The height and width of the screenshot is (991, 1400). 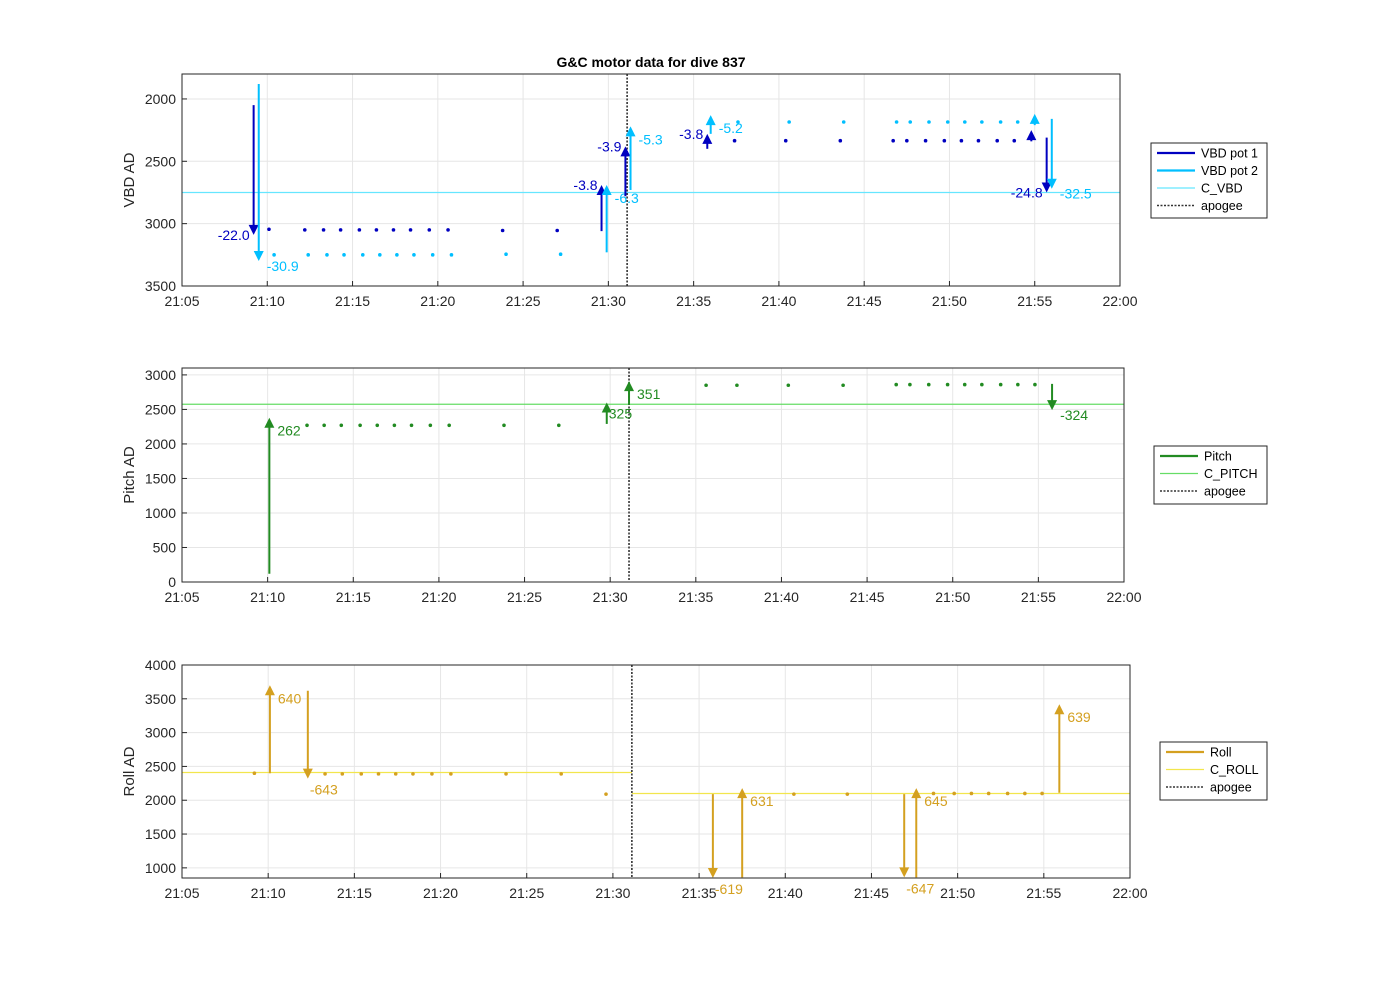 I want to click on y-tick-label: 3500, so click(x=160, y=699).